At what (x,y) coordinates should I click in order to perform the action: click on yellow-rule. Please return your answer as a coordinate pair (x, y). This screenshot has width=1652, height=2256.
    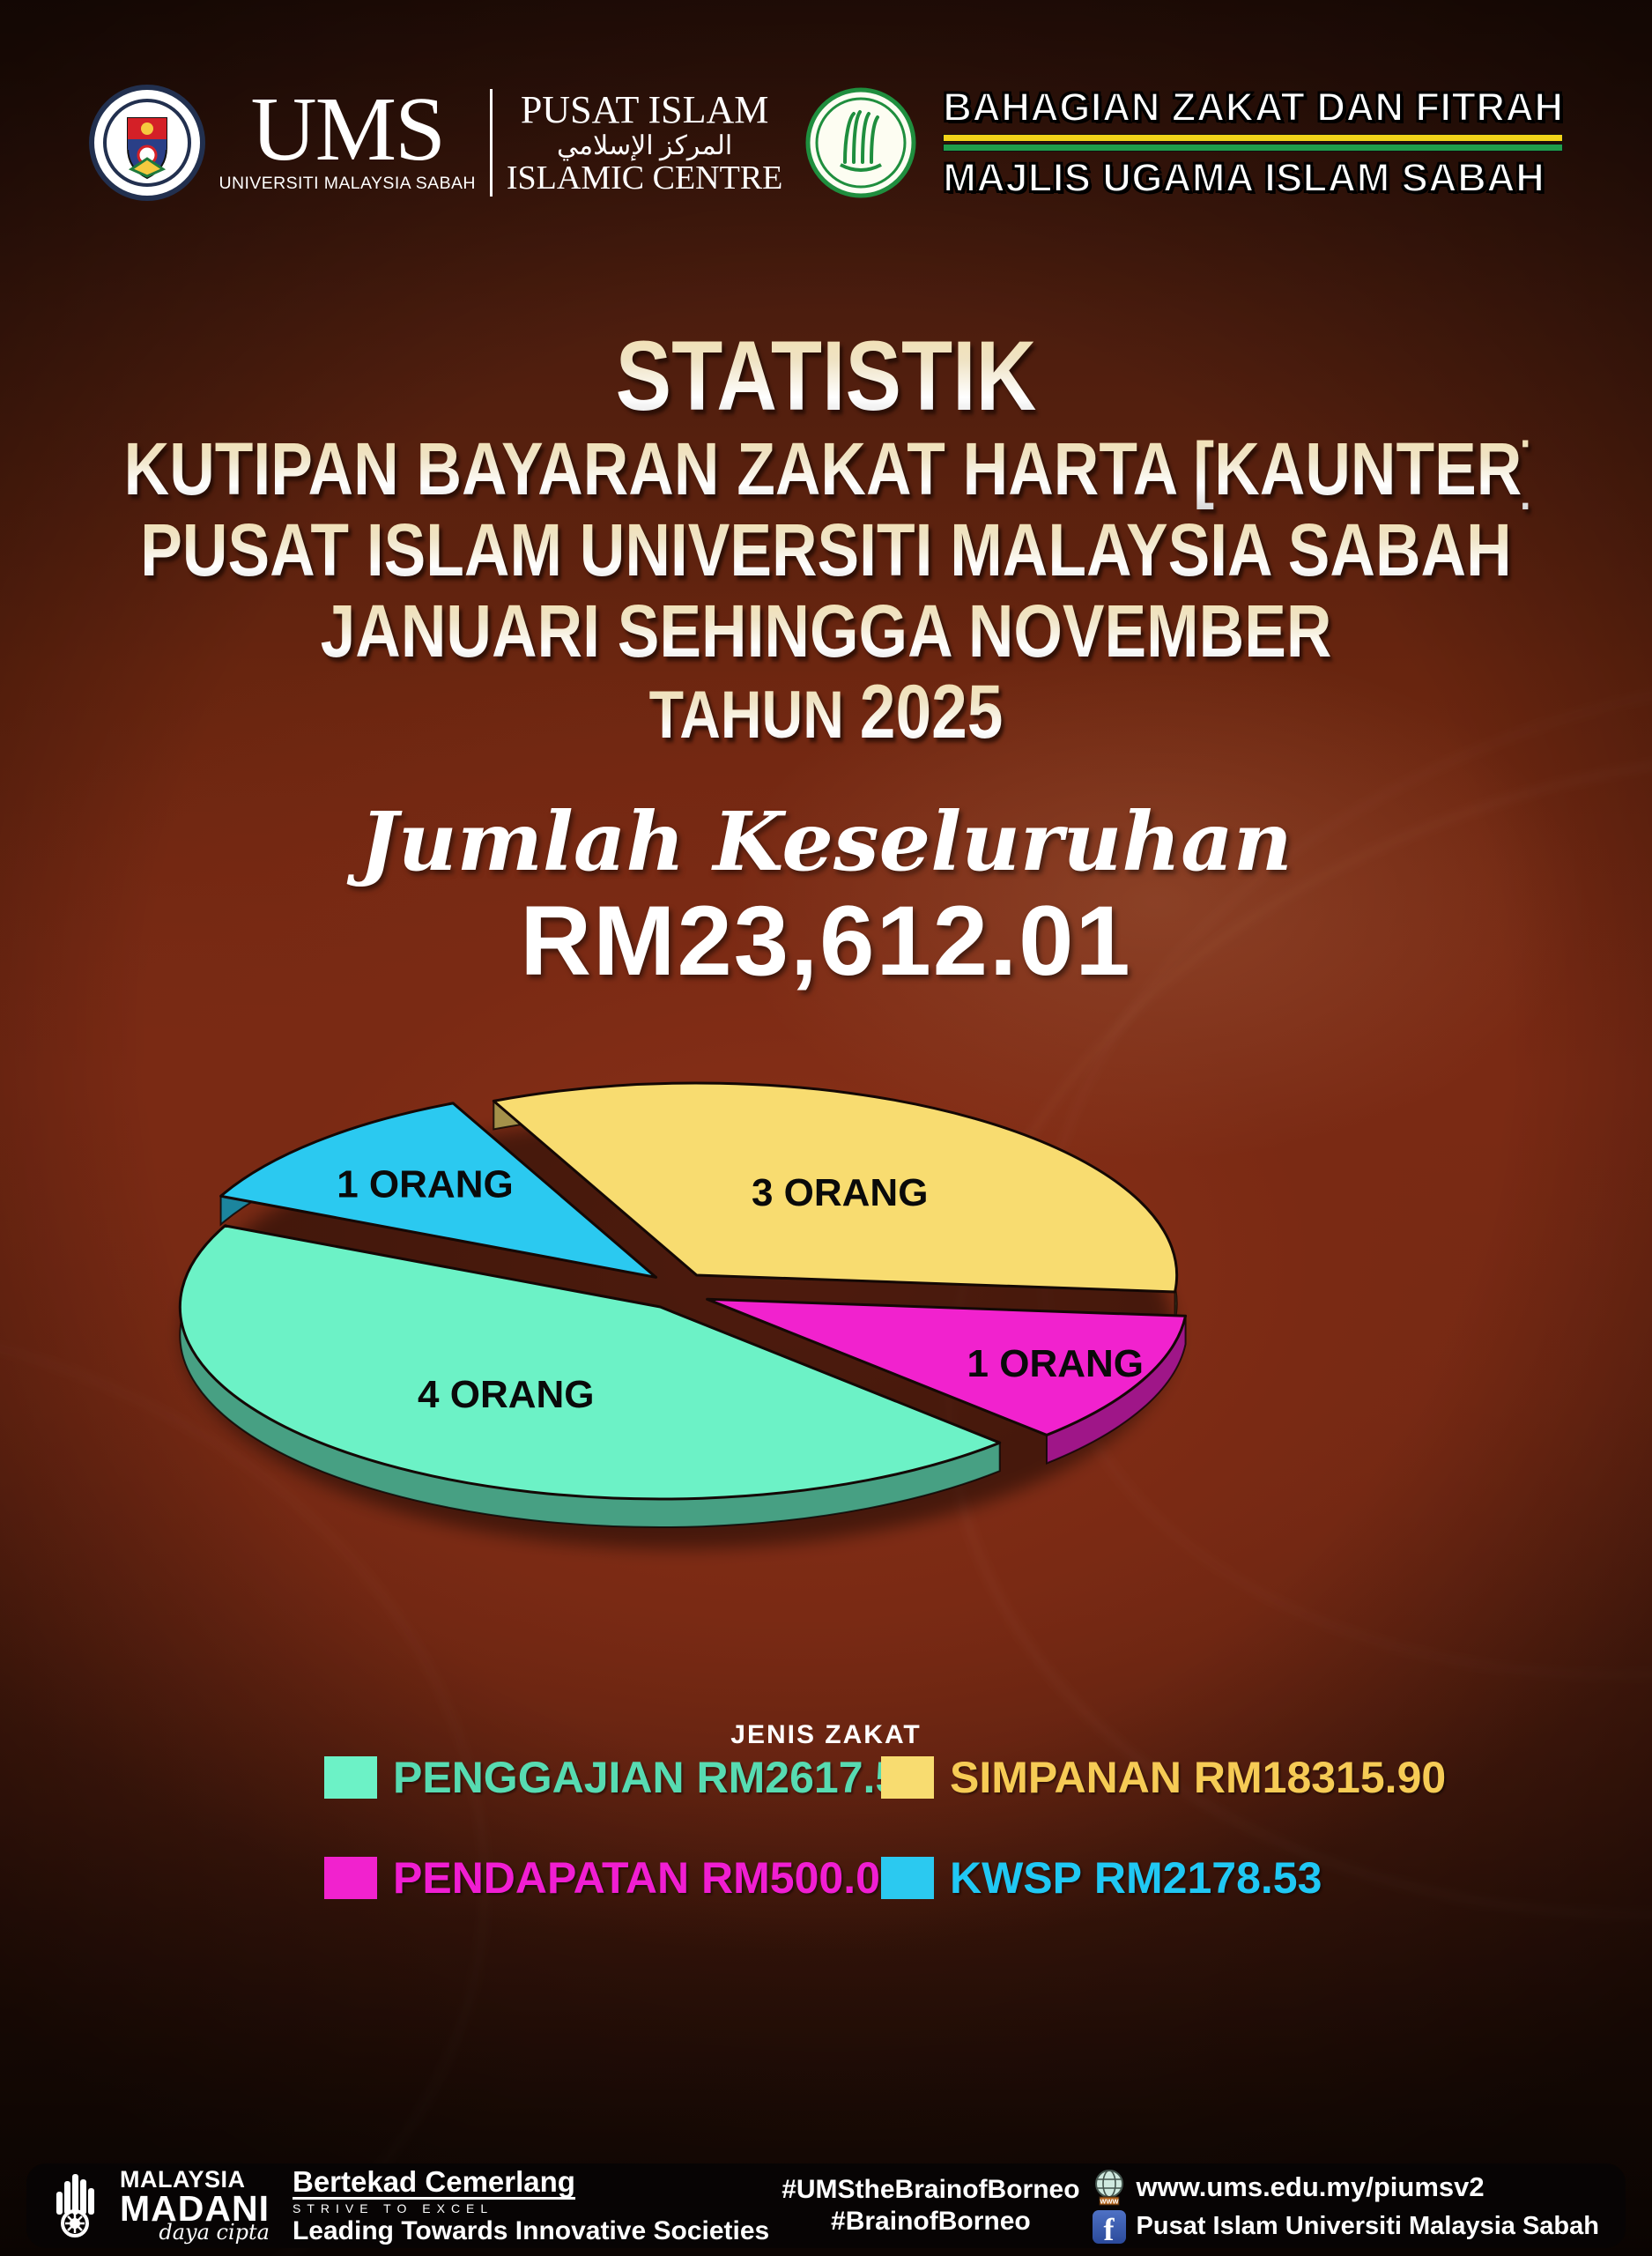
    Looking at the image, I should click on (1253, 138).